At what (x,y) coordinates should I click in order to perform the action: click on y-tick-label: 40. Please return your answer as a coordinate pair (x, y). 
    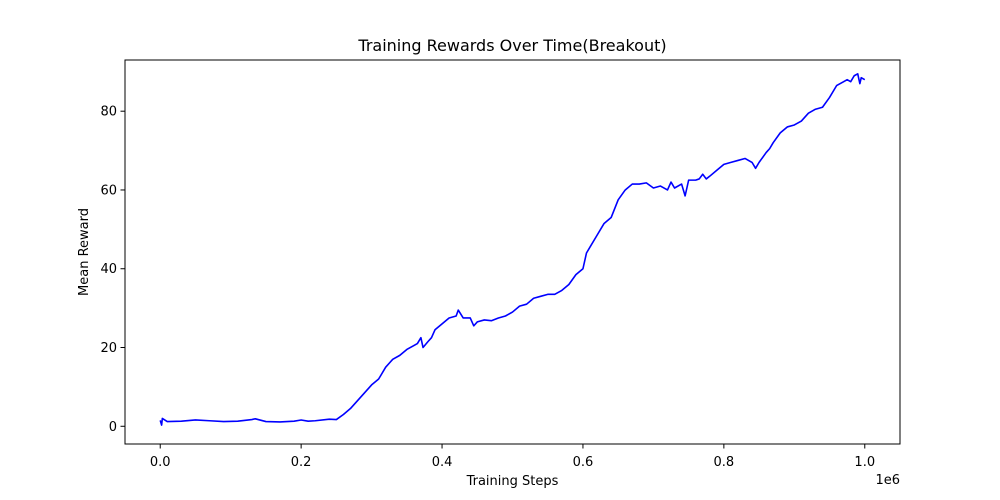
    Looking at the image, I should click on (108, 269).